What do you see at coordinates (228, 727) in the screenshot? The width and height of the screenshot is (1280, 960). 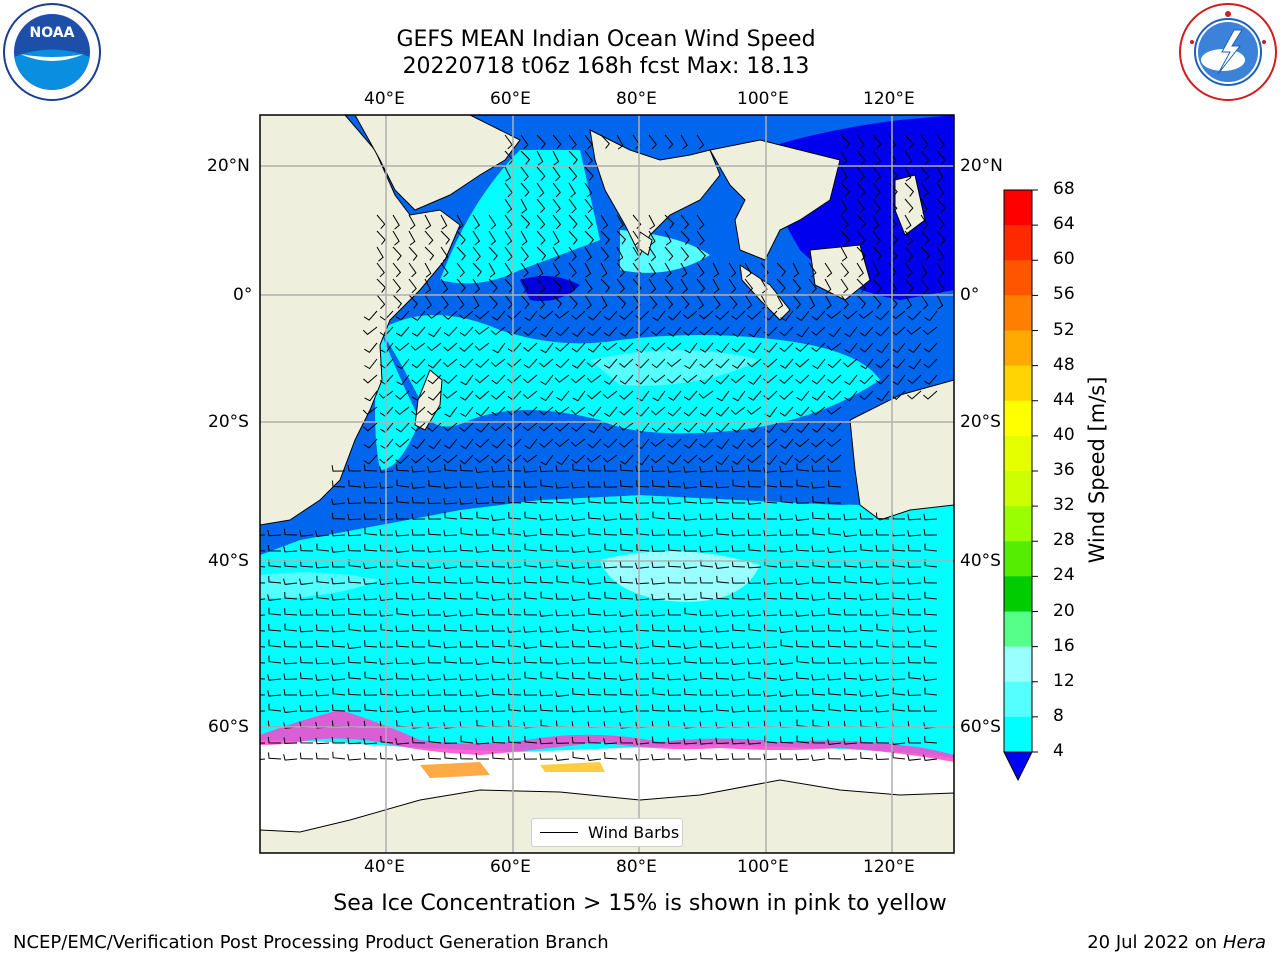 I see `lat-label-left-60s: 60°S` at bounding box center [228, 727].